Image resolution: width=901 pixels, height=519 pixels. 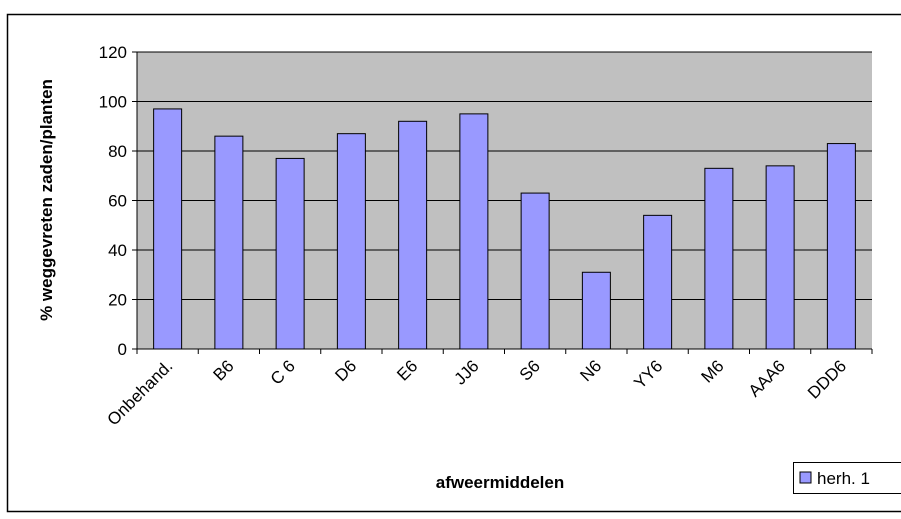 What do you see at coordinates (117, 250) in the screenshot?
I see `y-tick-label: 40` at bounding box center [117, 250].